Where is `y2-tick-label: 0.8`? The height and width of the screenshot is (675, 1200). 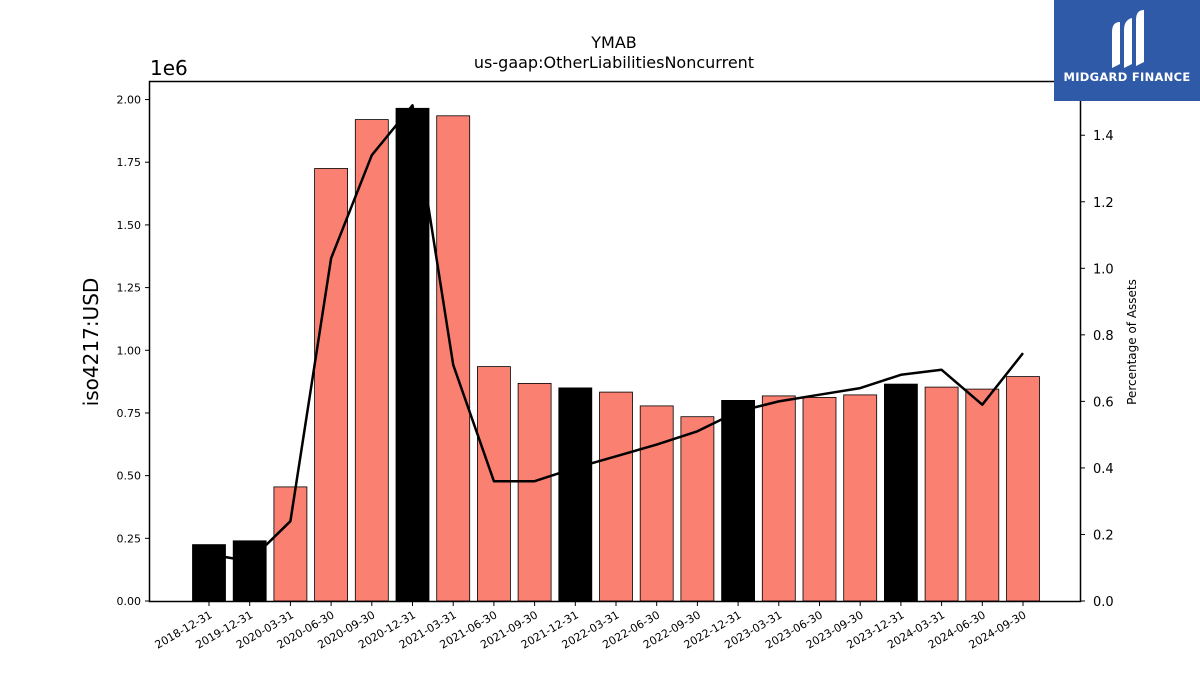 y2-tick-label: 0.8 is located at coordinates (1103, 336).